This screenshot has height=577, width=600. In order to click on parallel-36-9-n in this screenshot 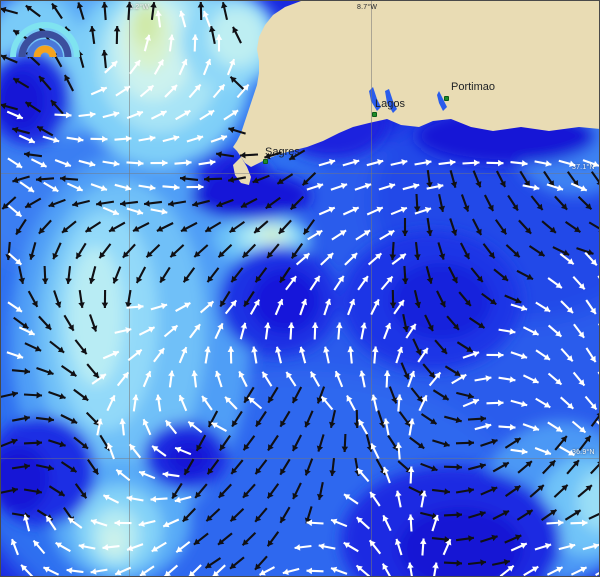, I will do `click(300, 458)`.